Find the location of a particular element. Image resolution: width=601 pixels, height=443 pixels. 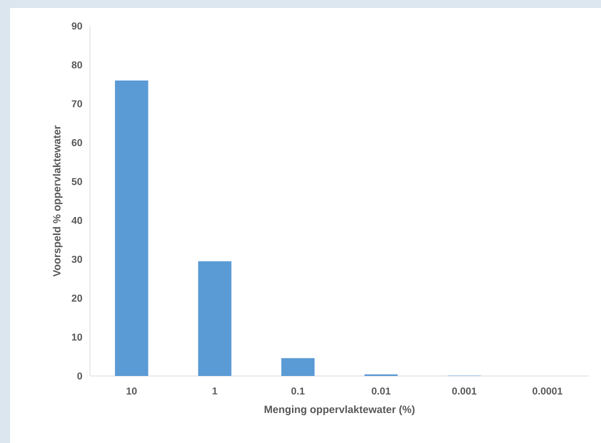

x-tick-label: 0.001 is located at coordinates (464, 391).